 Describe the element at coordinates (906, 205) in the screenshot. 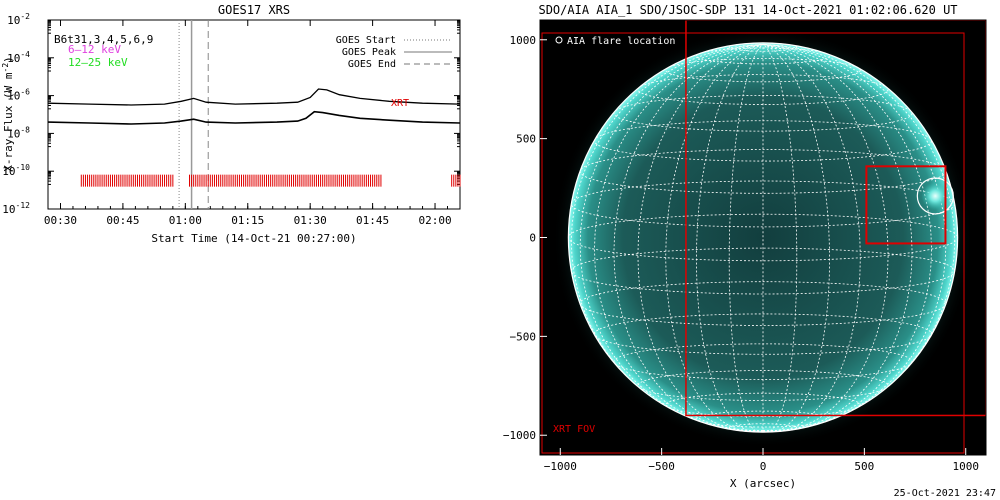

I see `xrt-target-box` at that location.